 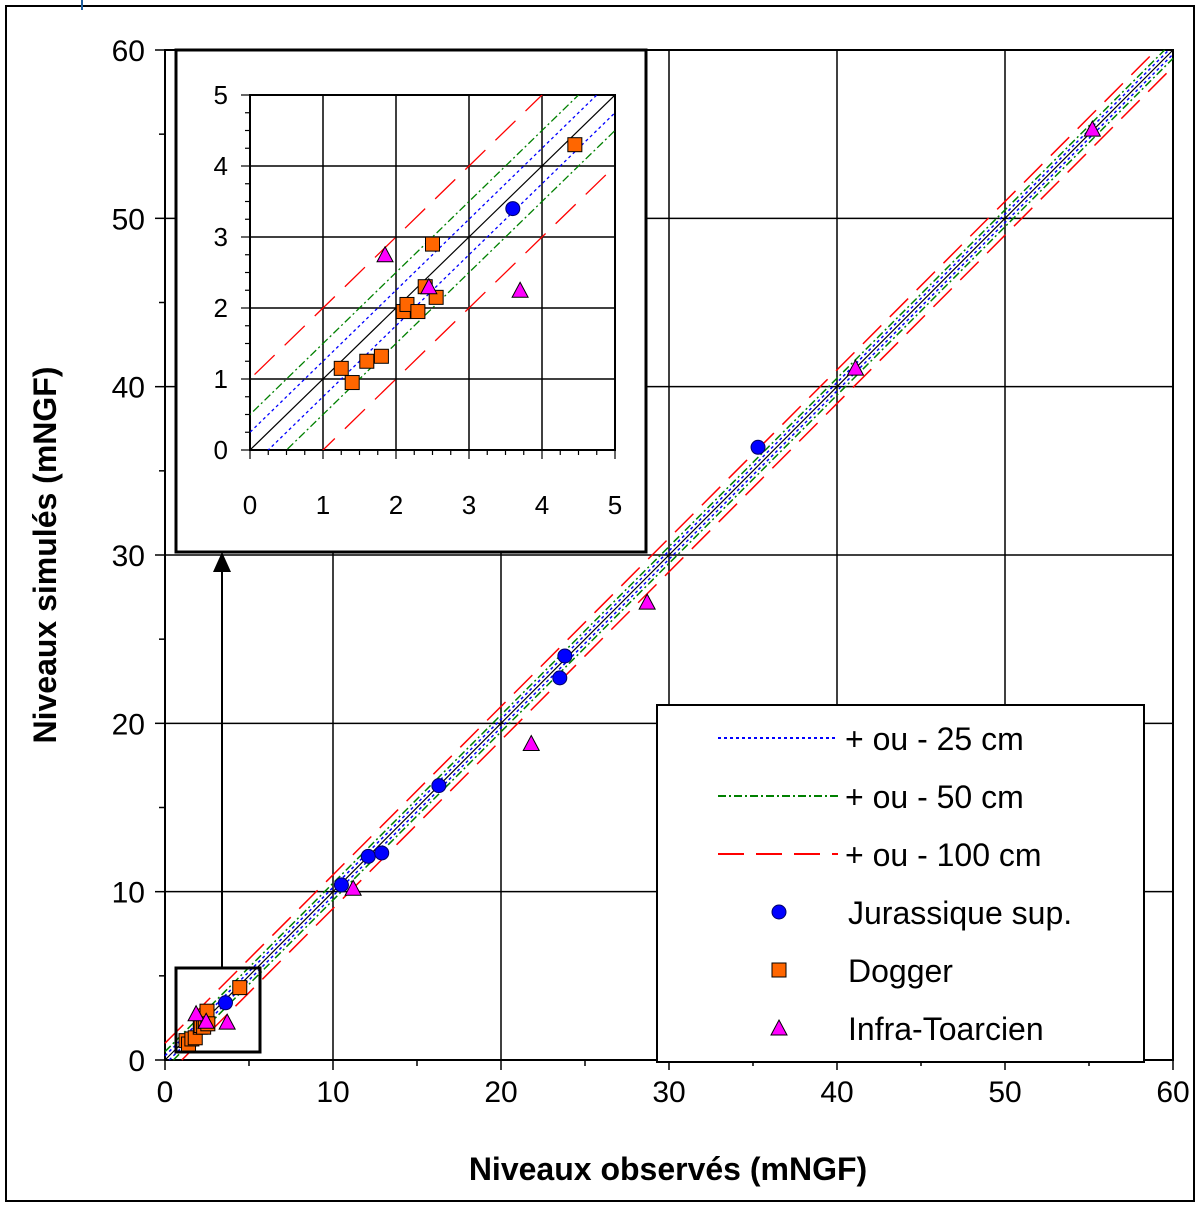 I want to click on legend-label-100cm: + ou - 100 cm, so click(x=943, y=855).